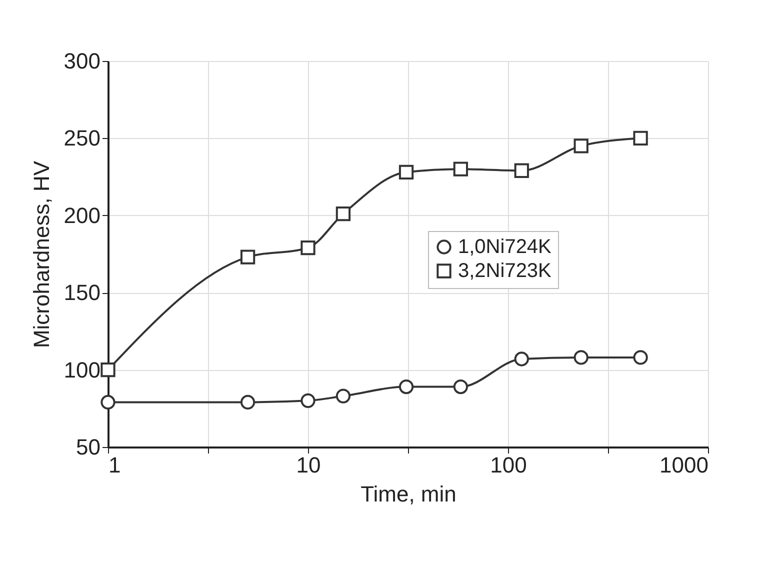  I want to click on legend-label: 3,2Ni723K, so click(505, 271).